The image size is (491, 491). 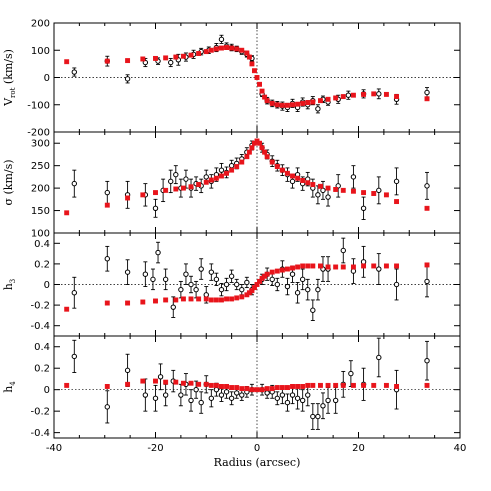 I want to click on x-tick-label: 0, so click(x=257, y=448).